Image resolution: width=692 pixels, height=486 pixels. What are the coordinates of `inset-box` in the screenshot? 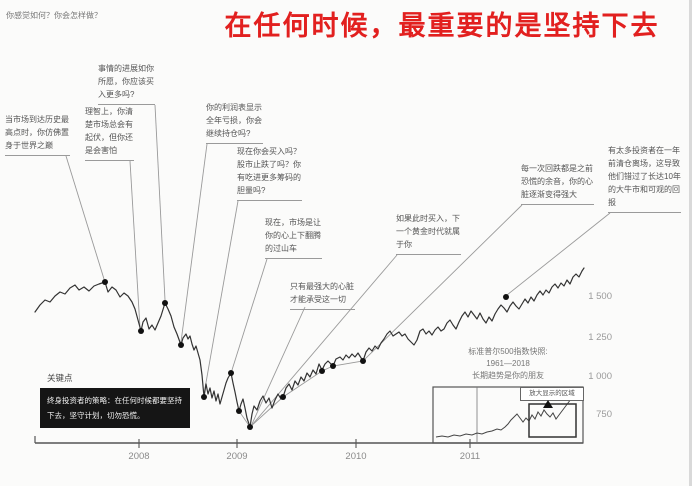 It's located at (508, 415).